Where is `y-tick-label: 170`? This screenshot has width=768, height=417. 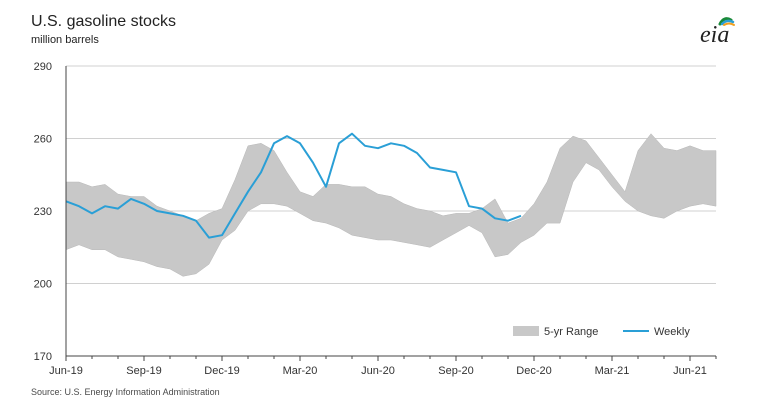 y-tick-label: 170 is located at coordinates (43, 357).